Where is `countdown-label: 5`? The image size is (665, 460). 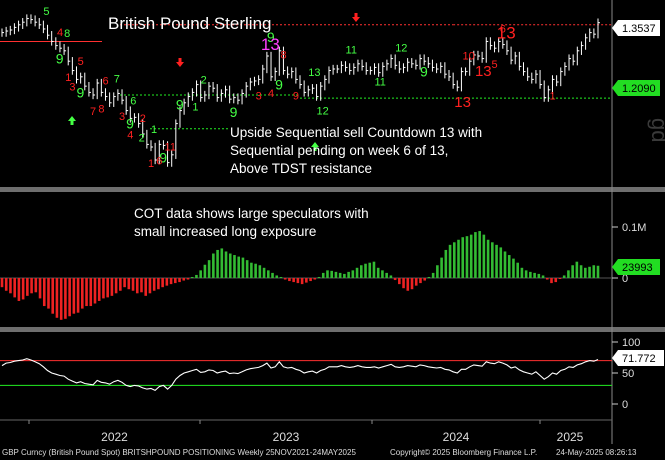 countdown-label: 5 is located at coordinates (81, 62).